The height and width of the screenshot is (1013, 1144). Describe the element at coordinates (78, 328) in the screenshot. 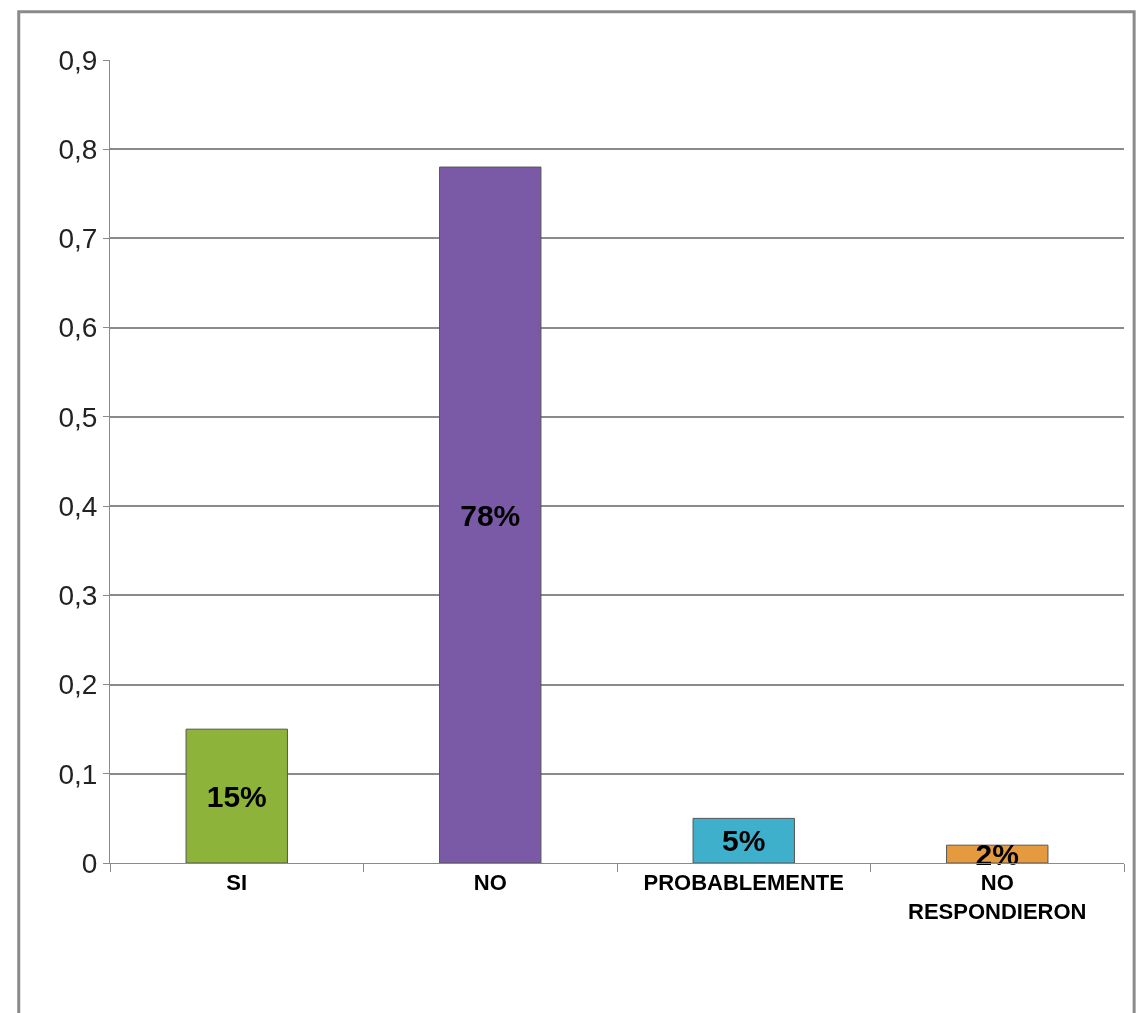

I see `y-tick-label: 0,6` at that location.